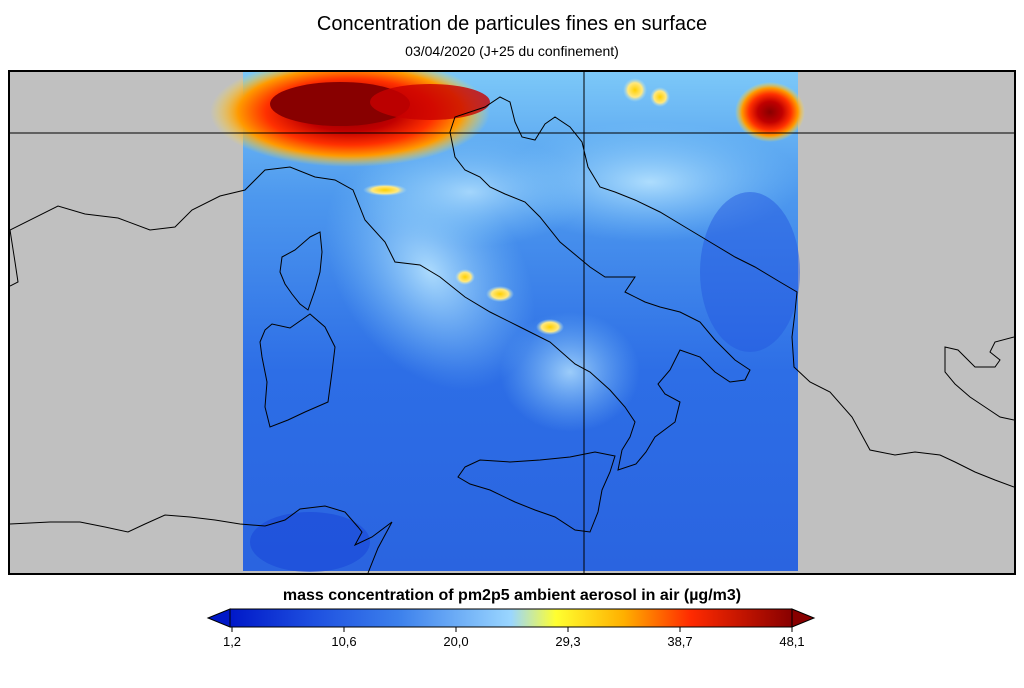 The width and height of the screenshot is (1024, 688). Describe the element at coordinates (512, 629) in the screenshot. I see `colorbar-ticks` at that location.